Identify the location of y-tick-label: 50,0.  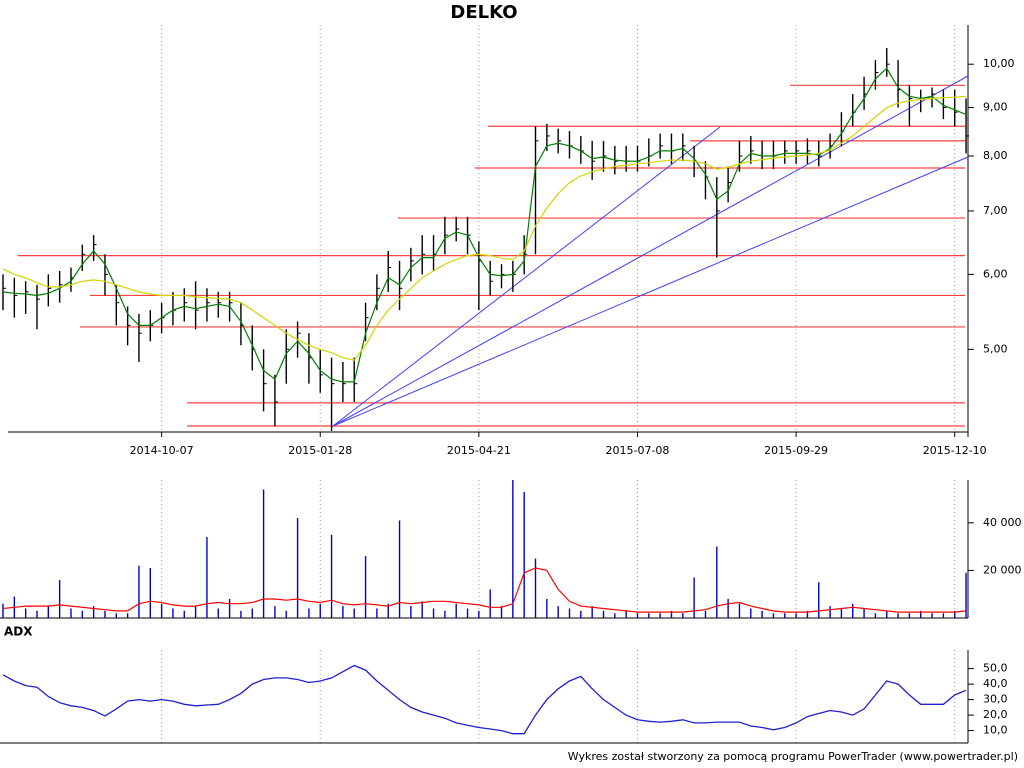
(995, 668).